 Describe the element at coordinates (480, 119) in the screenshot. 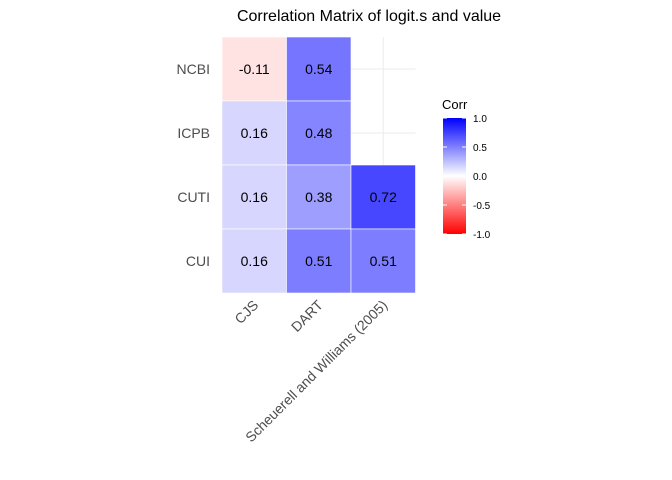

I see `legend-tick-label: 1.0` at that location.